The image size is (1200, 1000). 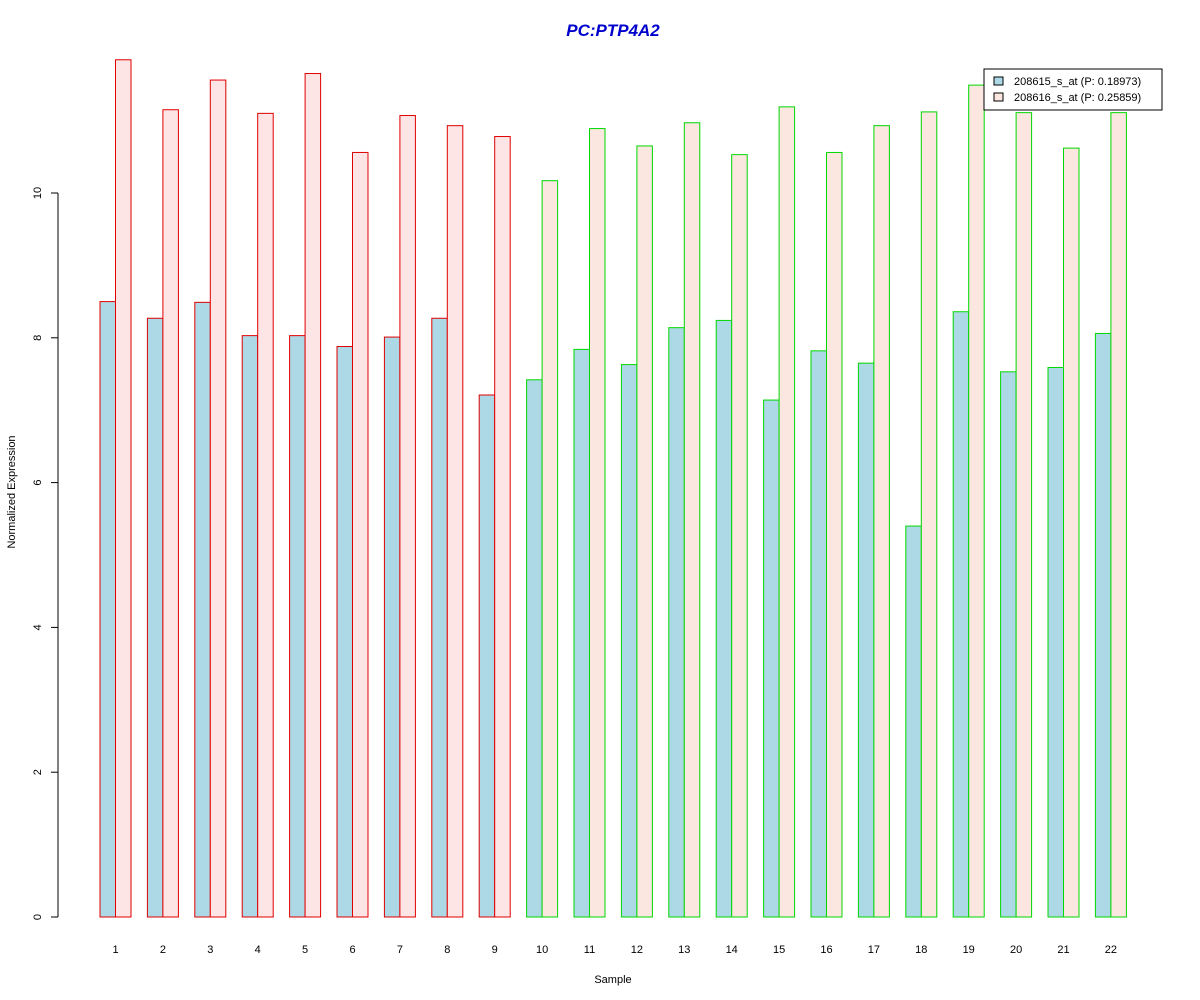 I want to click on x-tick-label: 21, so click(x=1063, y=950).